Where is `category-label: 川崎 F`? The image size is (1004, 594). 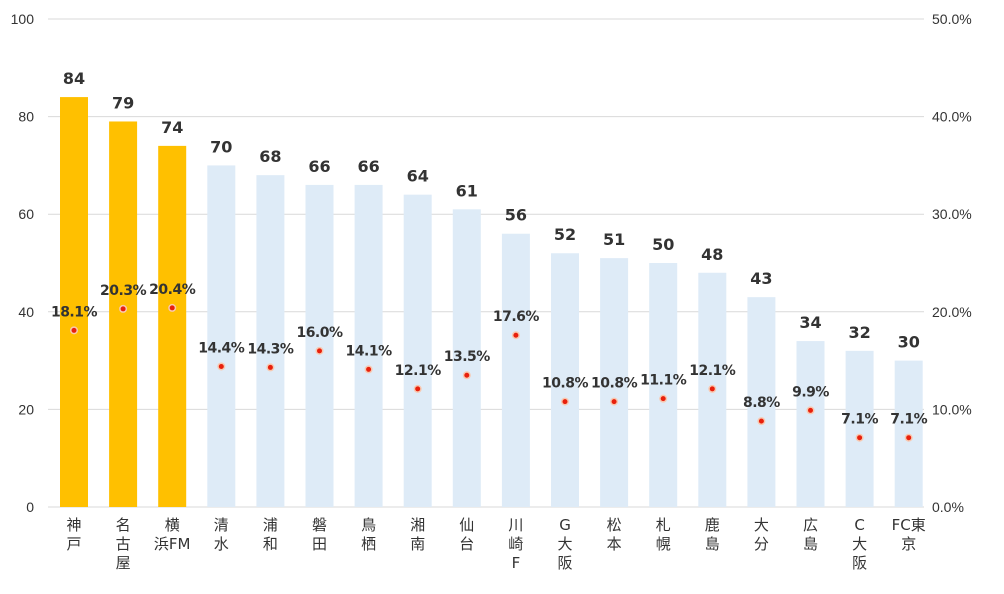 category-label: 川崎 F is located at coordinates (515, 544).